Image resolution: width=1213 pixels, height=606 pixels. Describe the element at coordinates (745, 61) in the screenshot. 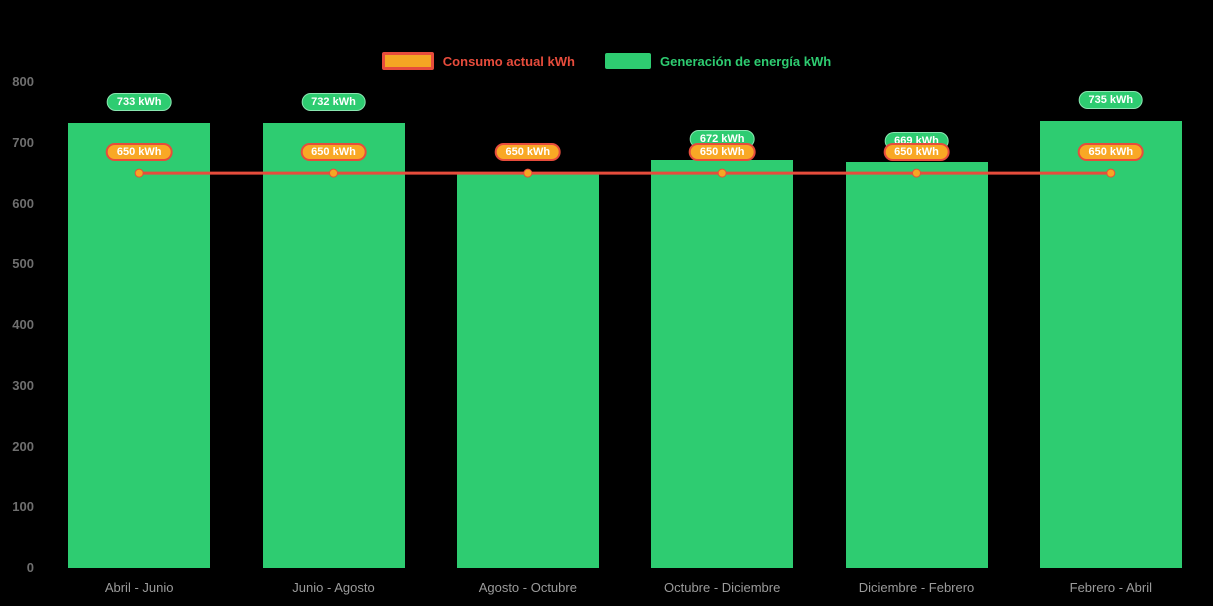

I see `legend-label-generacion: Generación de energía kWh` at that location.